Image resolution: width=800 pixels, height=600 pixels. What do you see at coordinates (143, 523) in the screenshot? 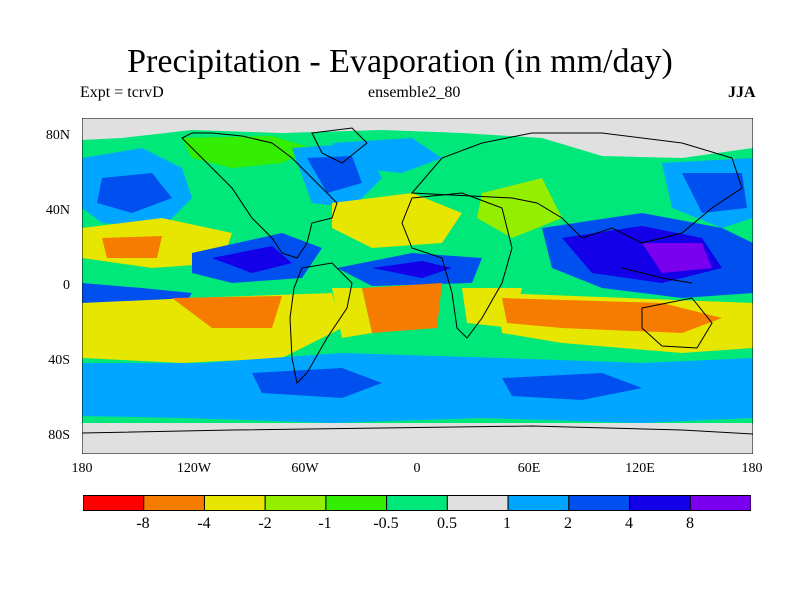
I see `colorbar-label: -8` at bounding box center [143, 523].